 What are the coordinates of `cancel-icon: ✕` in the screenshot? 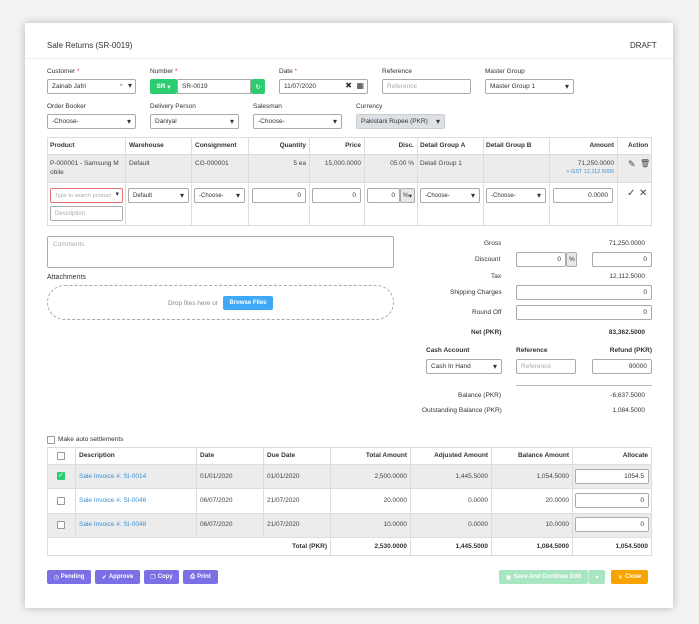 It's located at (643, 193).